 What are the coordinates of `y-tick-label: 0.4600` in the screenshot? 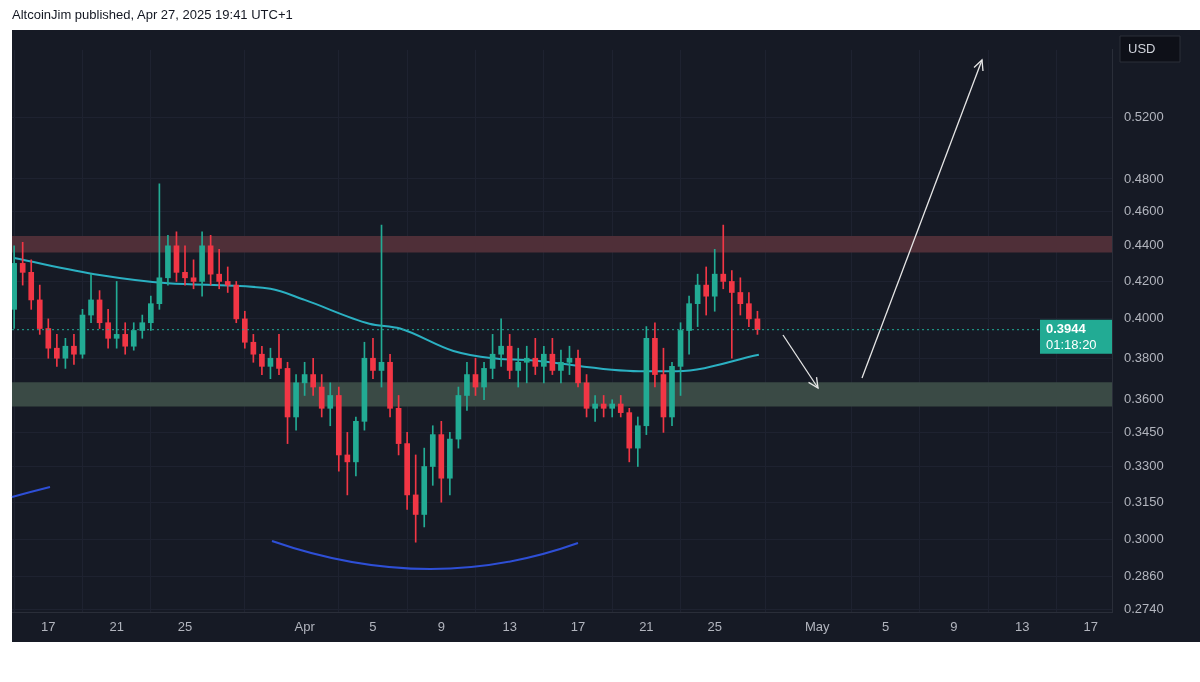 It's located at (1144, 211).